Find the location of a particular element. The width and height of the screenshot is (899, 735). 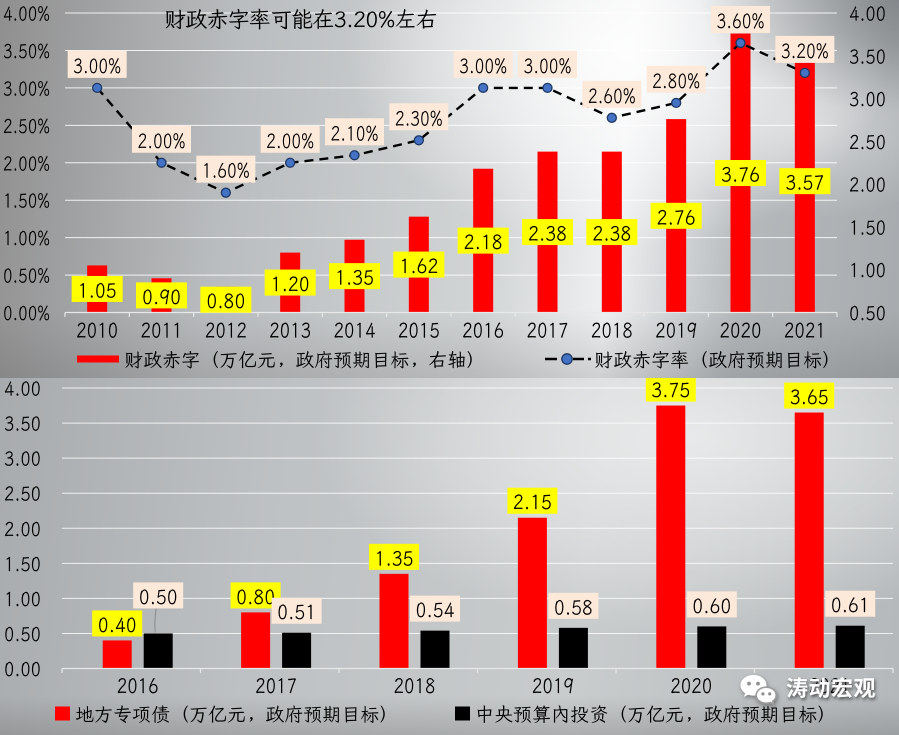

wechat-small-bubble is located at coordinates (766, 696).